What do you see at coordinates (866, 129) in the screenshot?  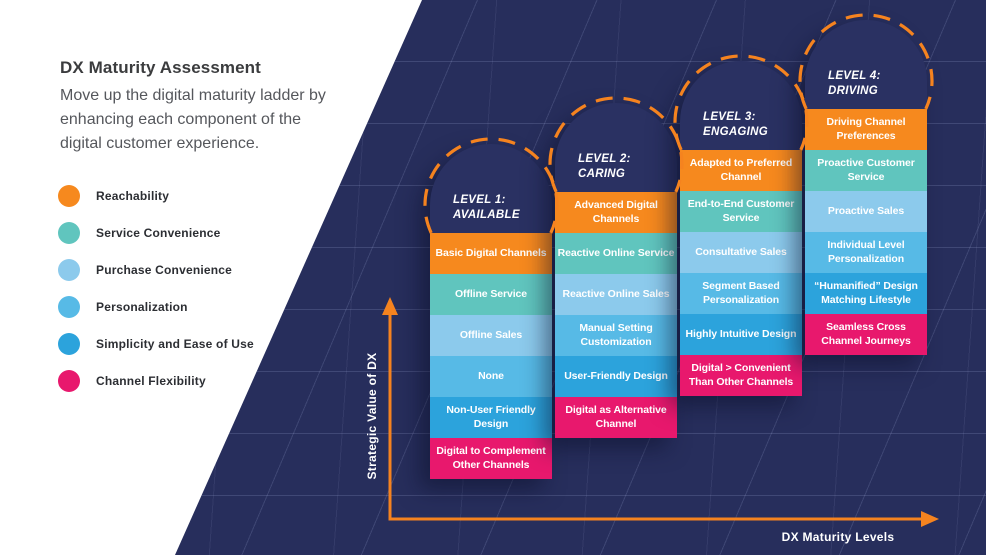 I see `maturity-cell: Driving Channel Preferences` at bounding box center [866, 129].